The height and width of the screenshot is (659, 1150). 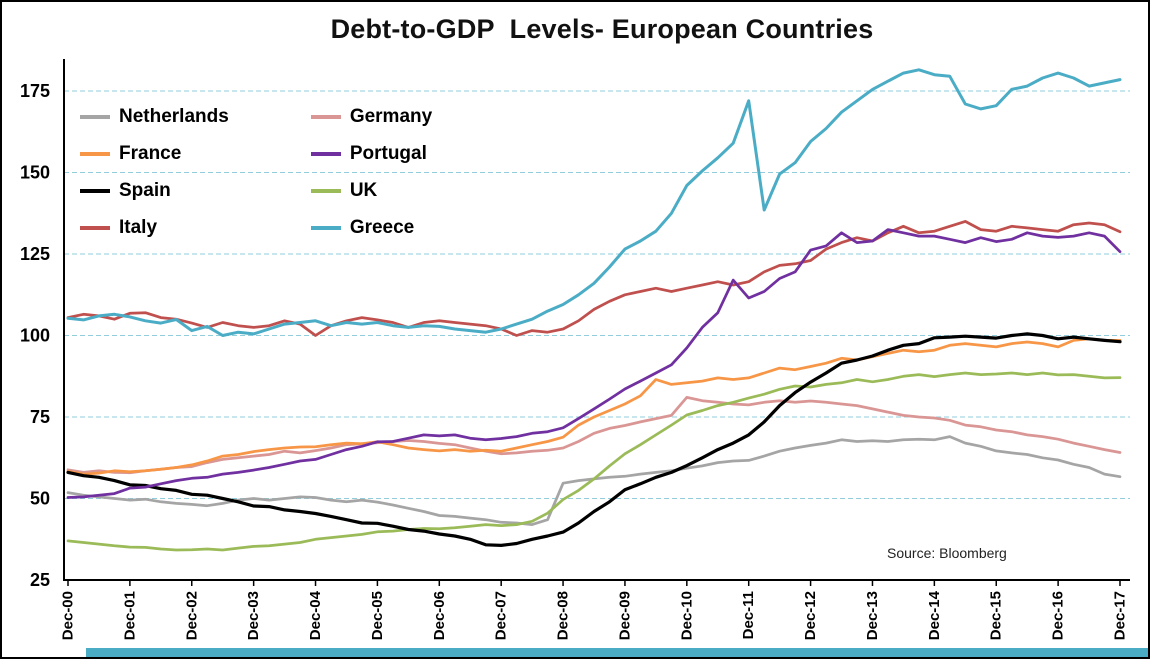 What do you see at coordinates (129, 615) in the screenshot?
I see `x-tick-label: Dec-01` at bounding box center [129, 615].